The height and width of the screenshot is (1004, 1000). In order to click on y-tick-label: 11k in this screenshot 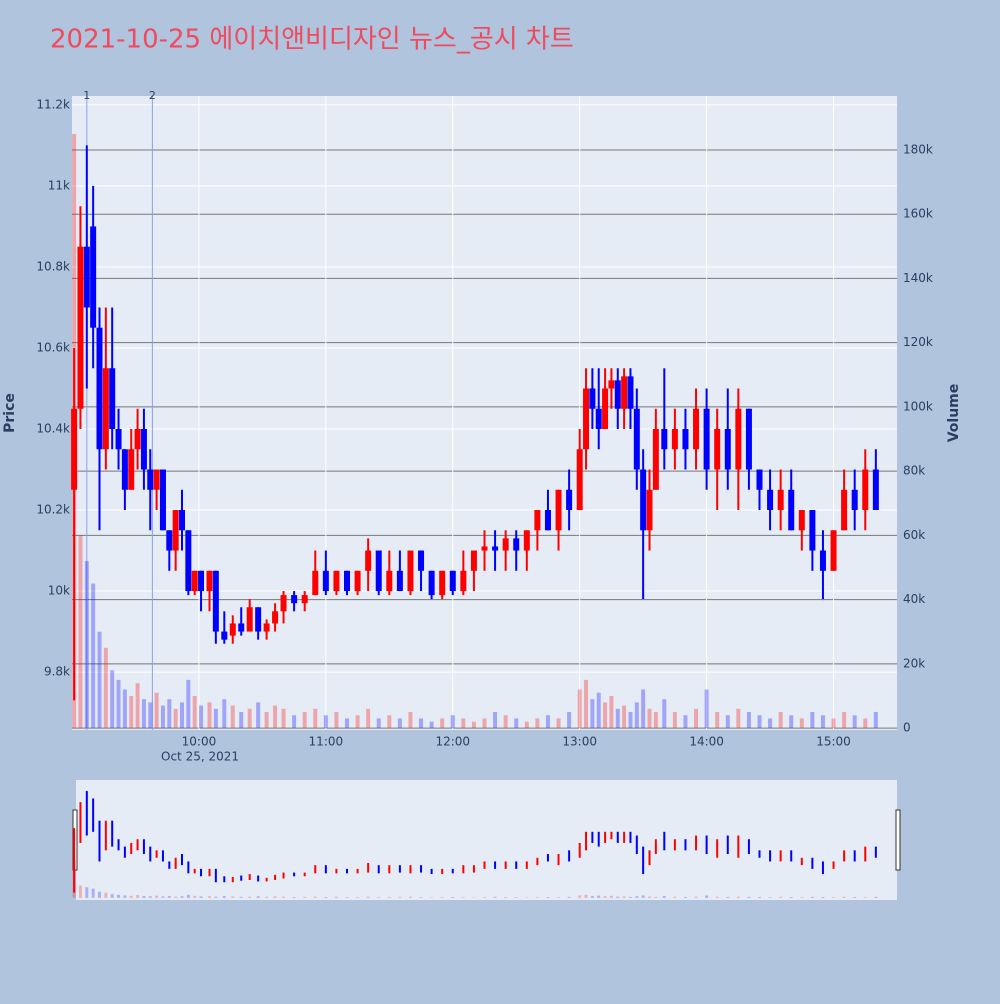, I will do `click(59, 185)`.